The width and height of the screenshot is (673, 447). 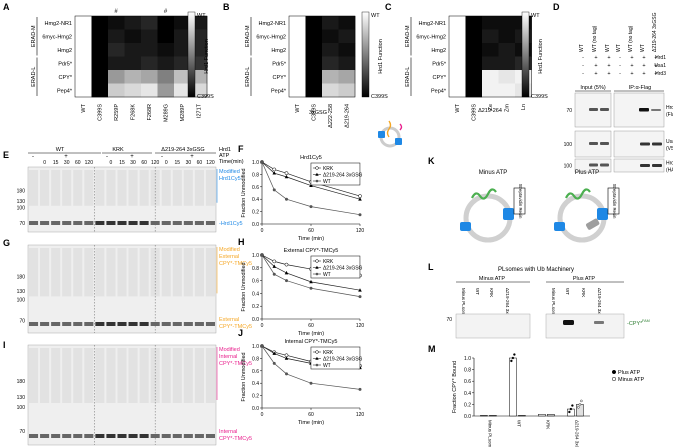 What do you see at coordinates (255, 397) in the screenshot?
I see `chart-j-y-tick-label: 0.2` at bounding box center [255, 397].